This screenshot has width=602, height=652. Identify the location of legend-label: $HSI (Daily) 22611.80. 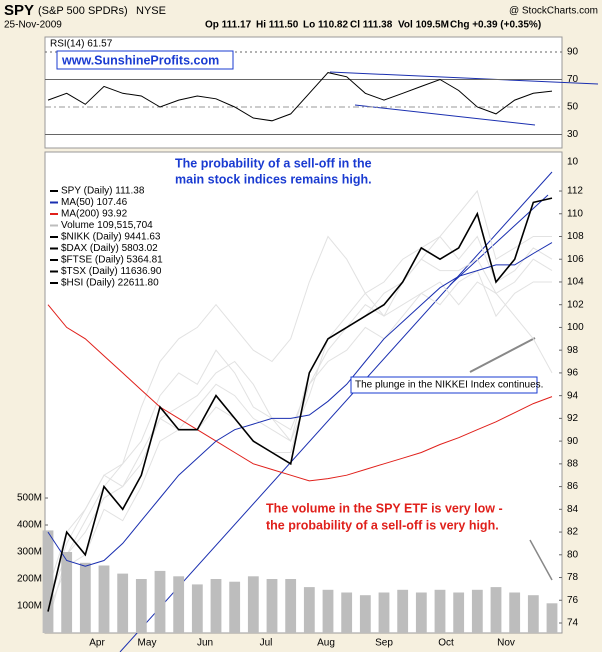
(110, 283).